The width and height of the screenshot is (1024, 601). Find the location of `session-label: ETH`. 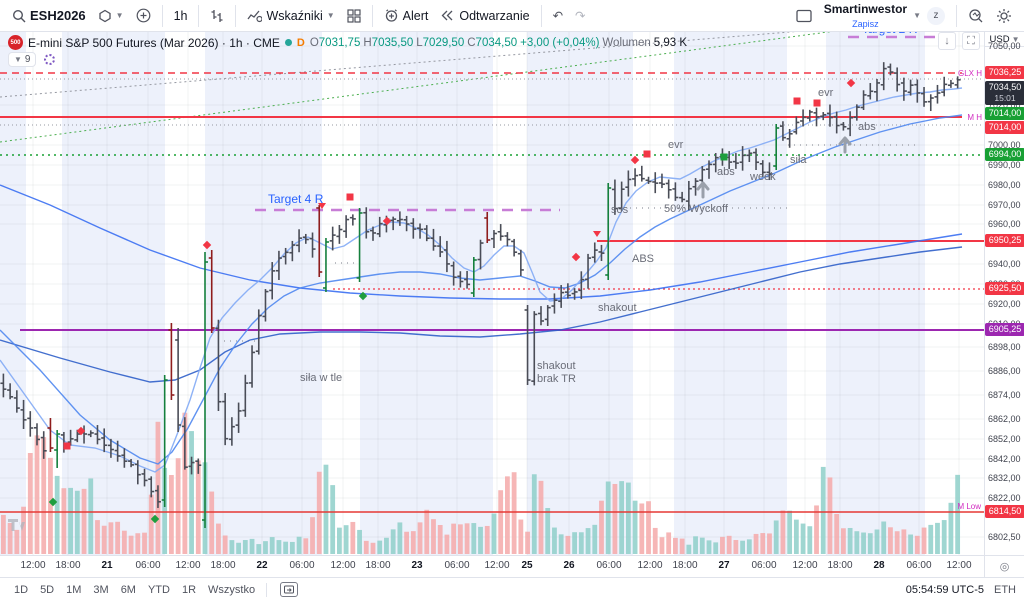

session-label: ETH is located at coordinates (1005, 589).